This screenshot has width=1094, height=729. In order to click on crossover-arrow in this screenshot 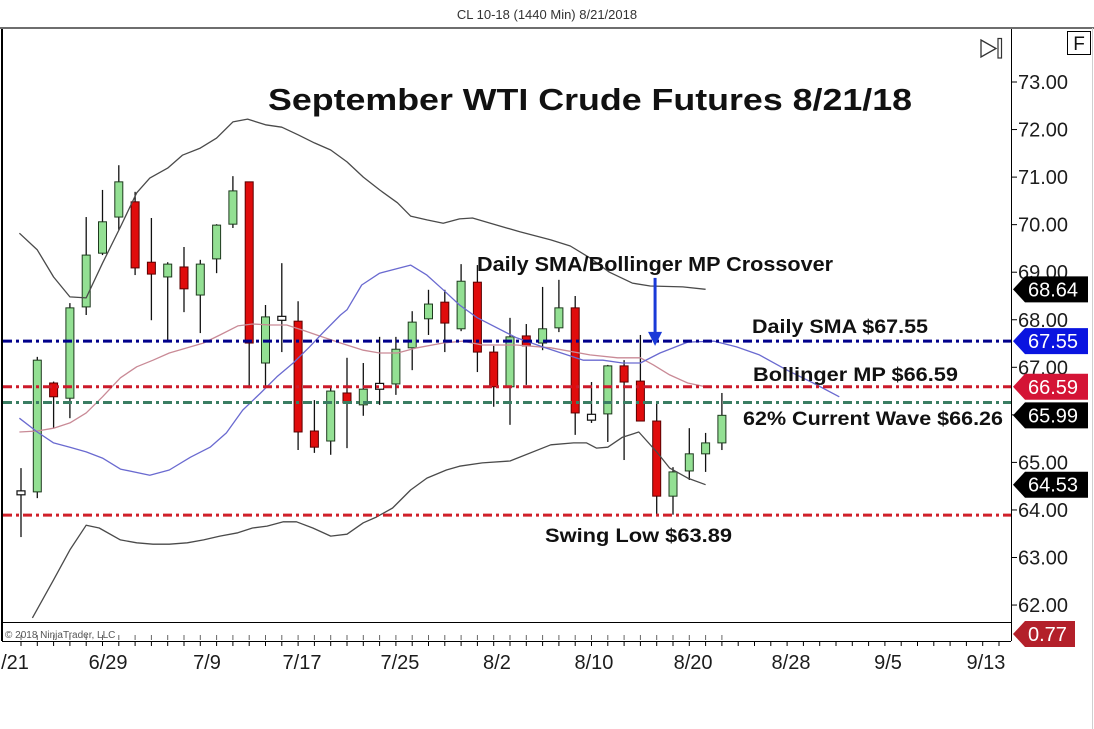, I will do `click(655, 311)`.